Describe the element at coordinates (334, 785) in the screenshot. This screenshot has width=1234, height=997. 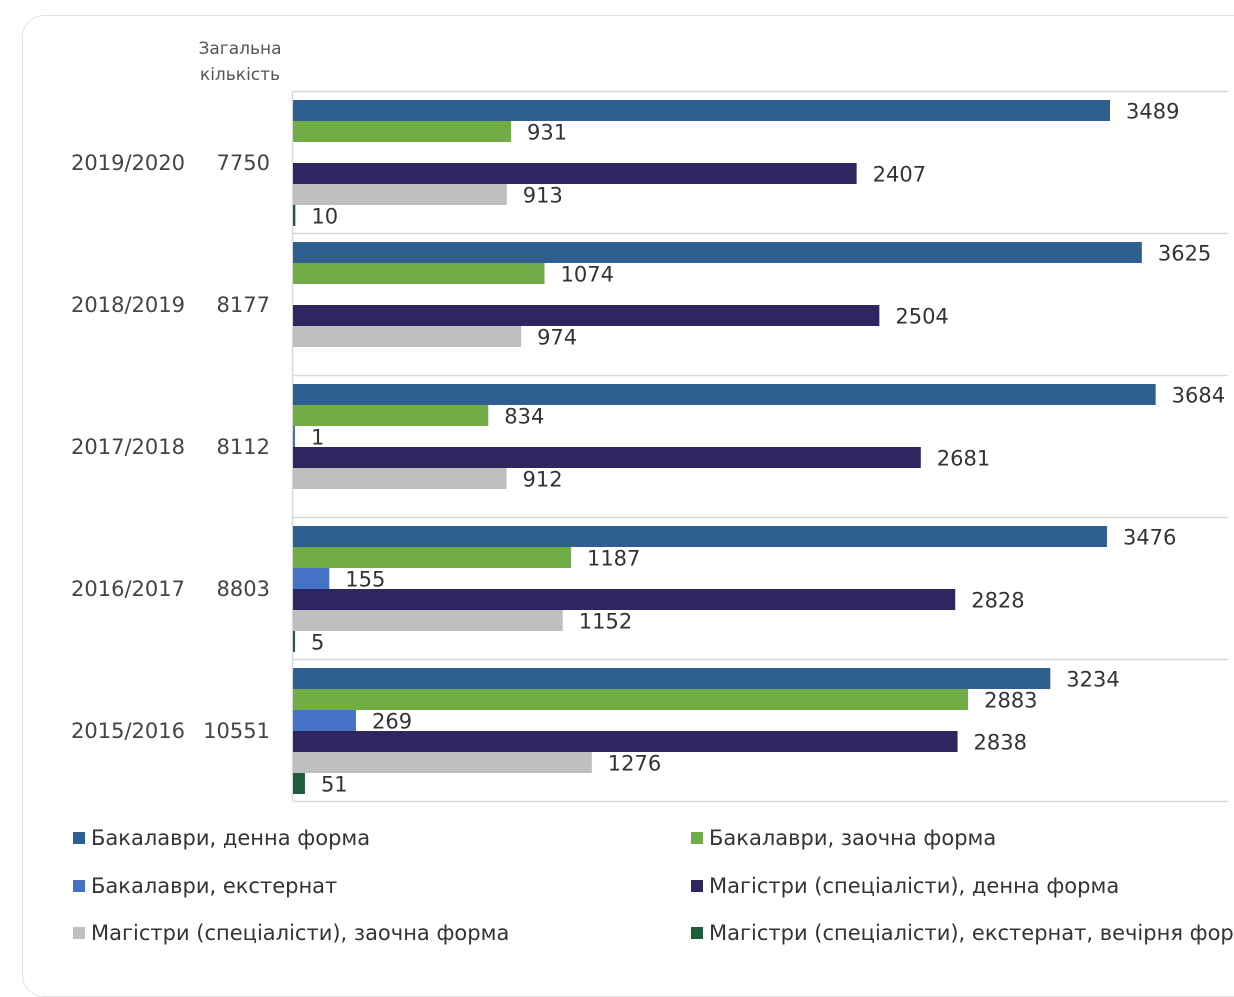
I see `bar-value-label: 51` at that location.